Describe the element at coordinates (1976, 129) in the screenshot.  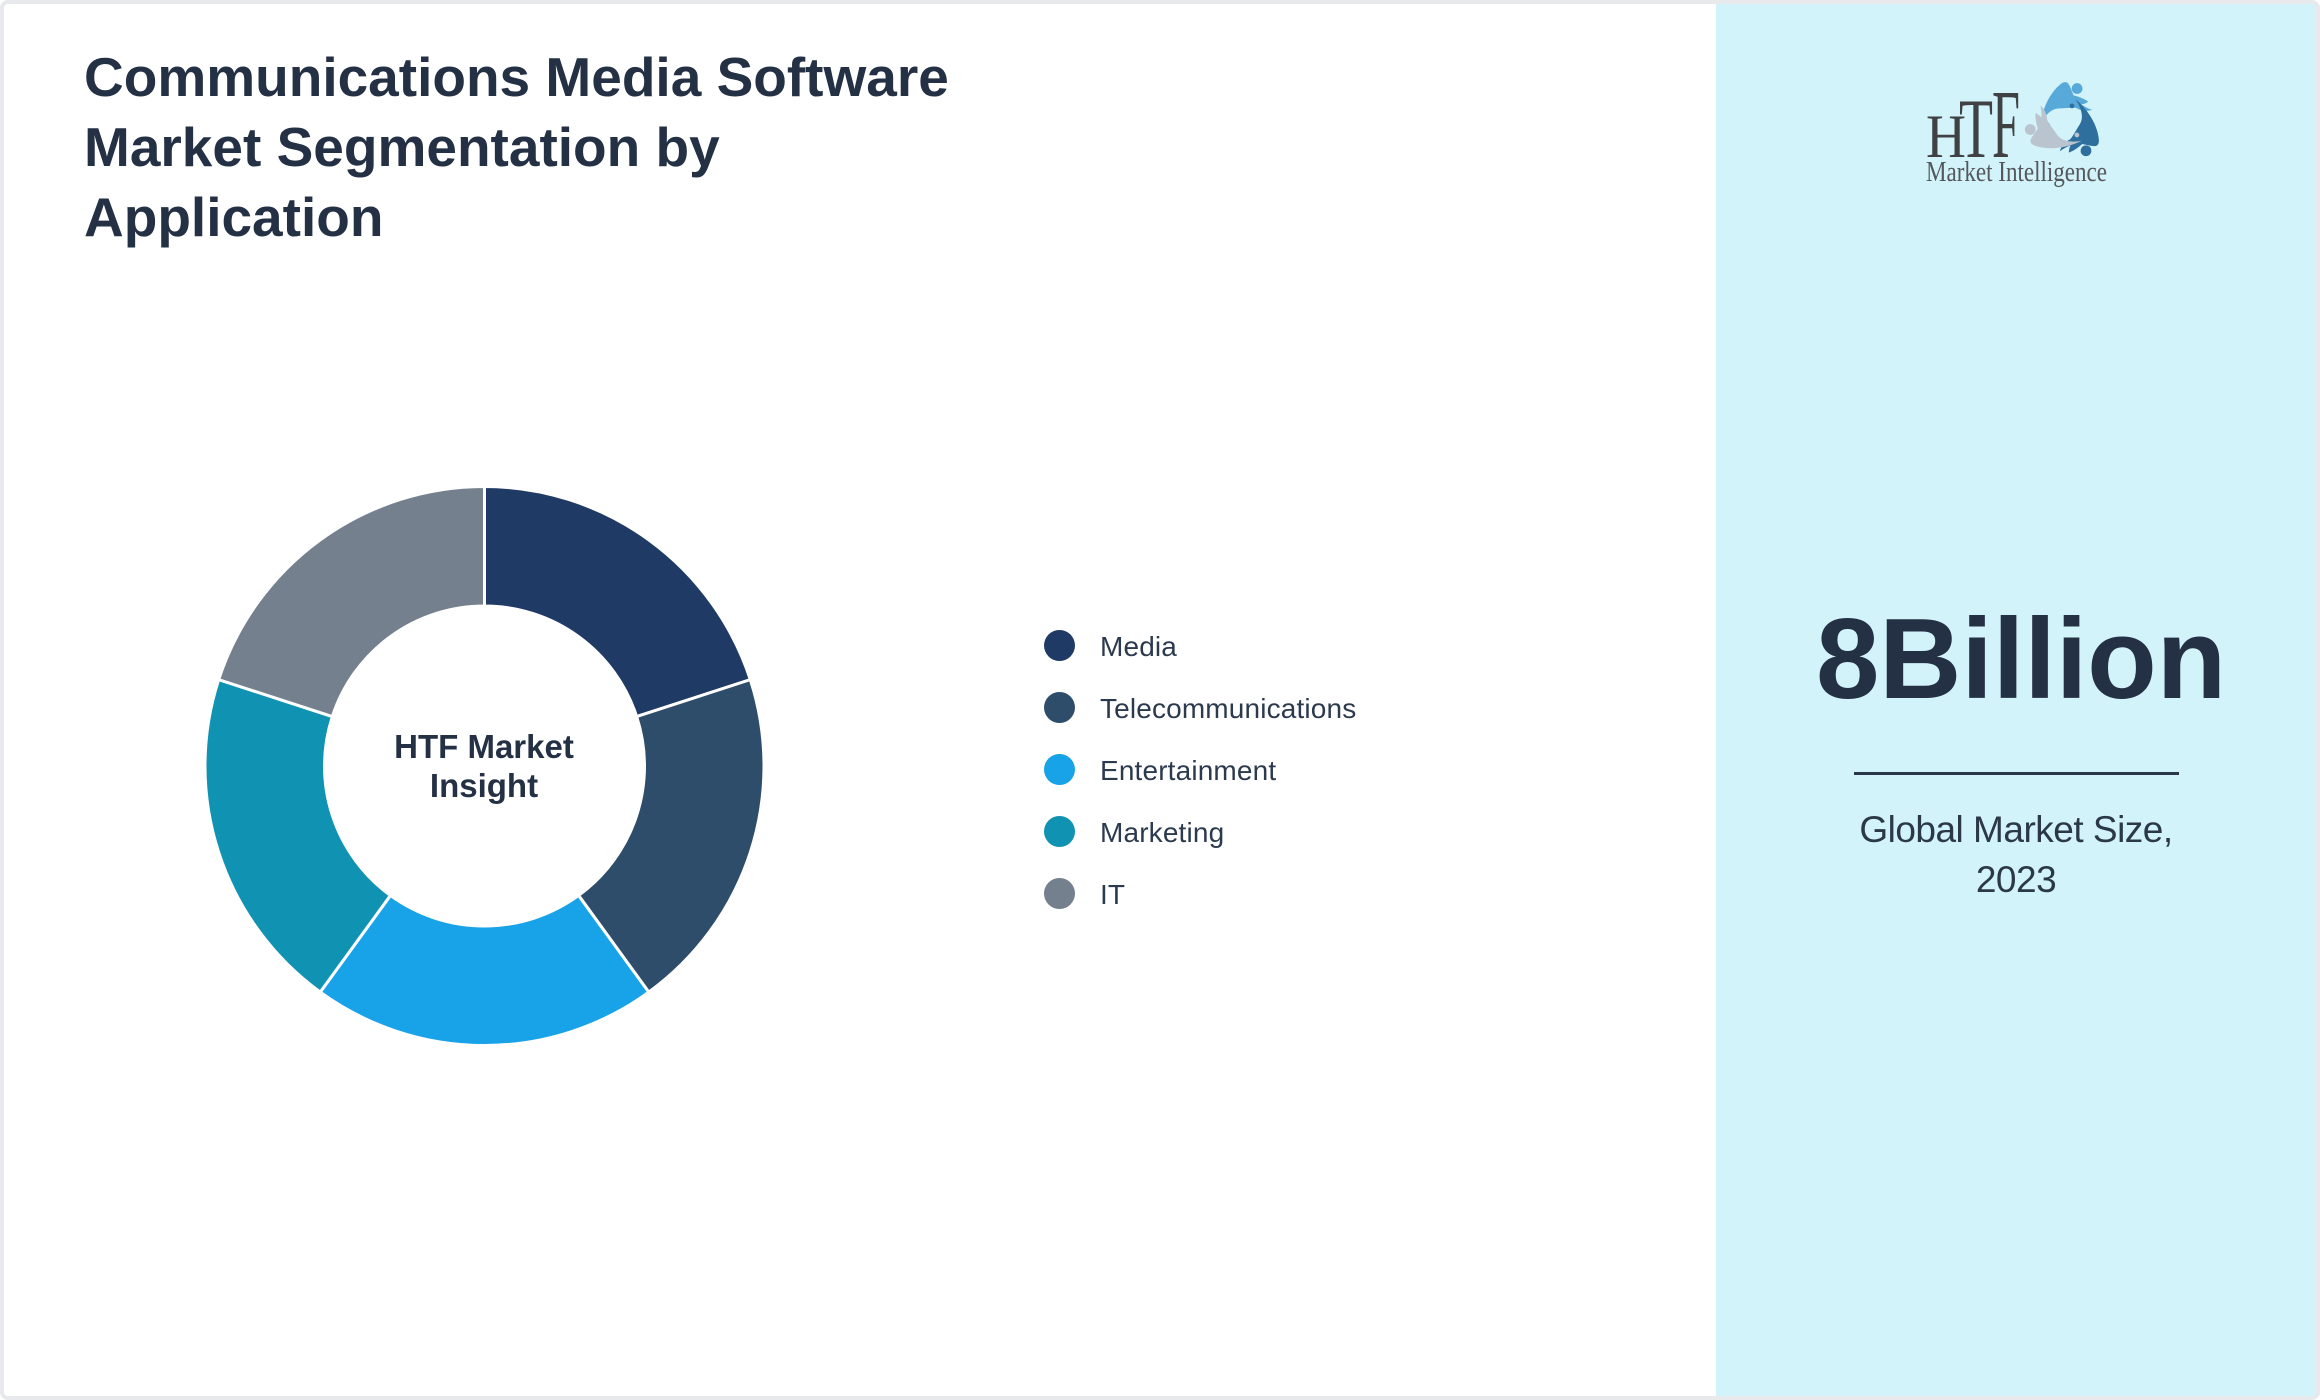
I see `svg-text: T` at that location.